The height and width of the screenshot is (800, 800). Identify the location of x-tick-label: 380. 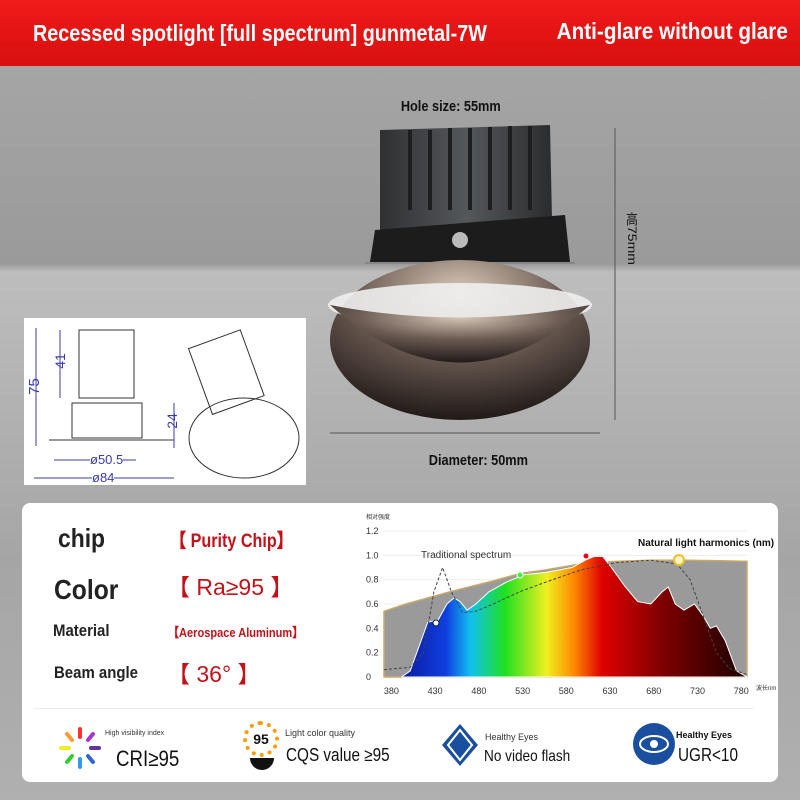
(391, 691).